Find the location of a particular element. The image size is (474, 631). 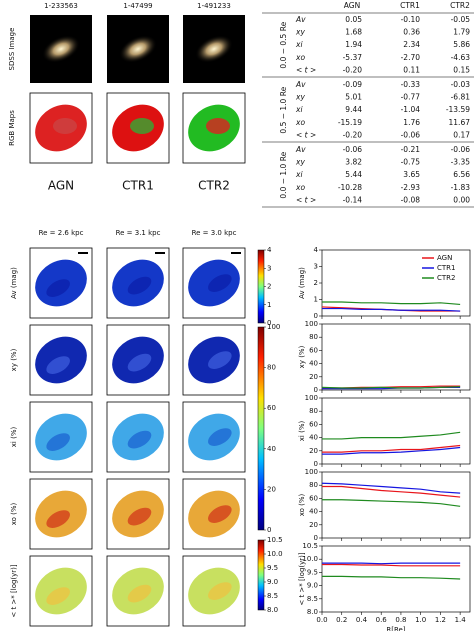

plot-frame is located at coordinates (396, 283).